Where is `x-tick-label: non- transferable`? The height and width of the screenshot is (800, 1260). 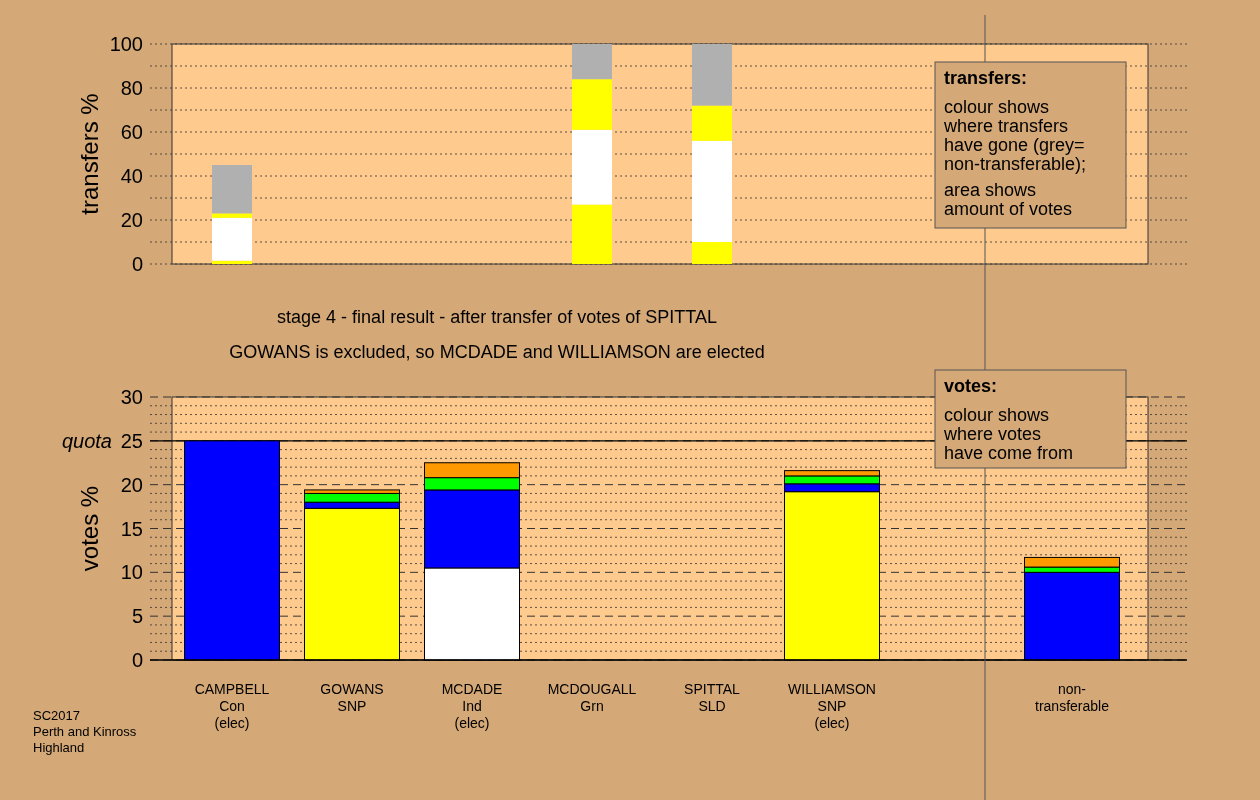 x-tick-label: non- transferable is located at coordinates (1072, 697).